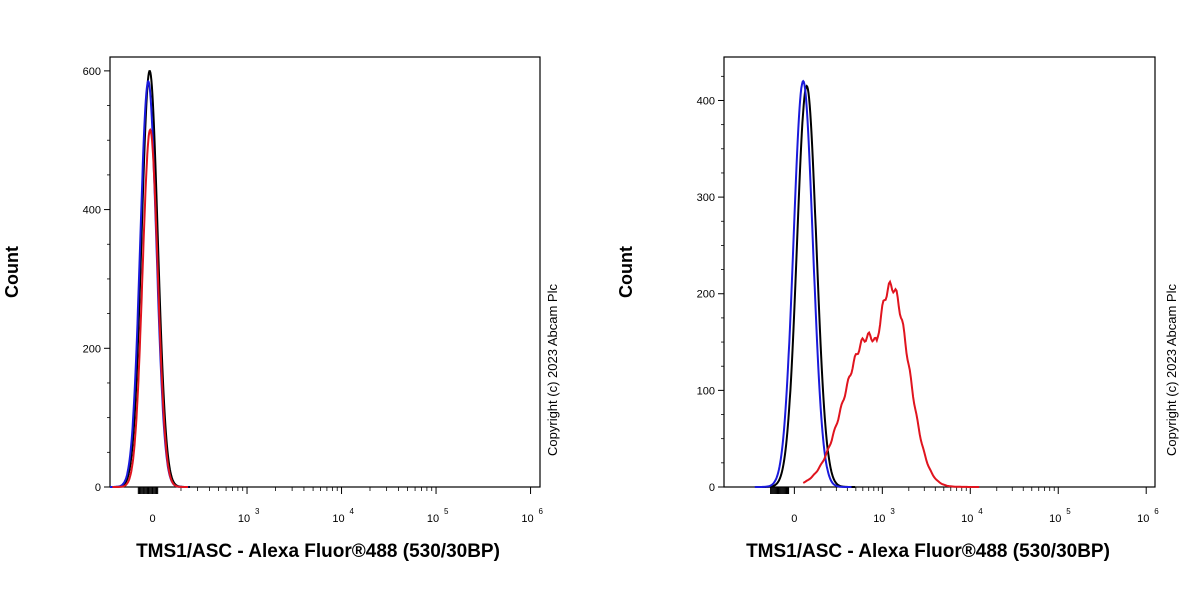  I want to click on series-line-black, so click(807, 286).